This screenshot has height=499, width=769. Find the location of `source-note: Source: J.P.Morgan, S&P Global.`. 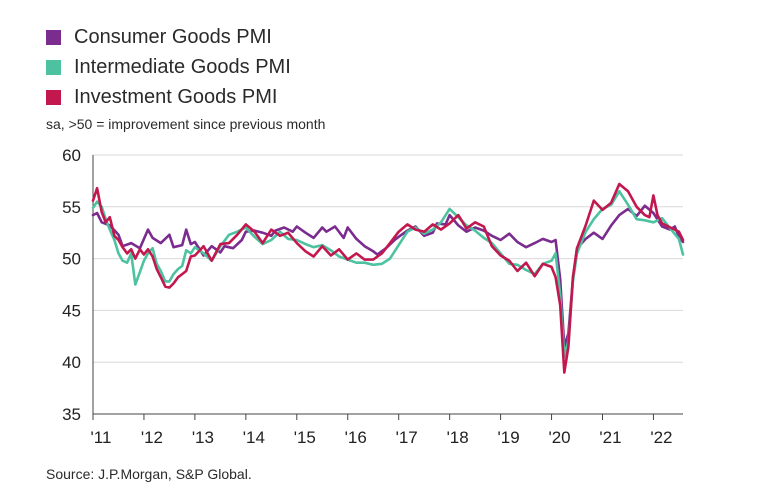

source-note: Source: J.P.Morgan, S&P Global. is located at coordinates (149, 474).